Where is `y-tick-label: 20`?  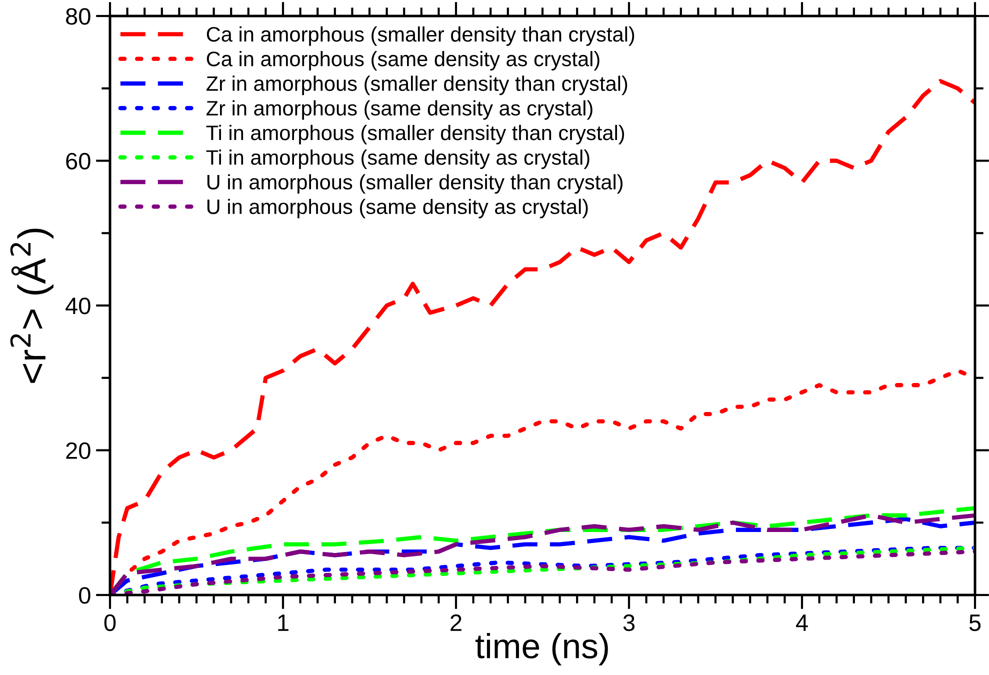
y-tick-label: 20 is located at coordinates (78, 451).